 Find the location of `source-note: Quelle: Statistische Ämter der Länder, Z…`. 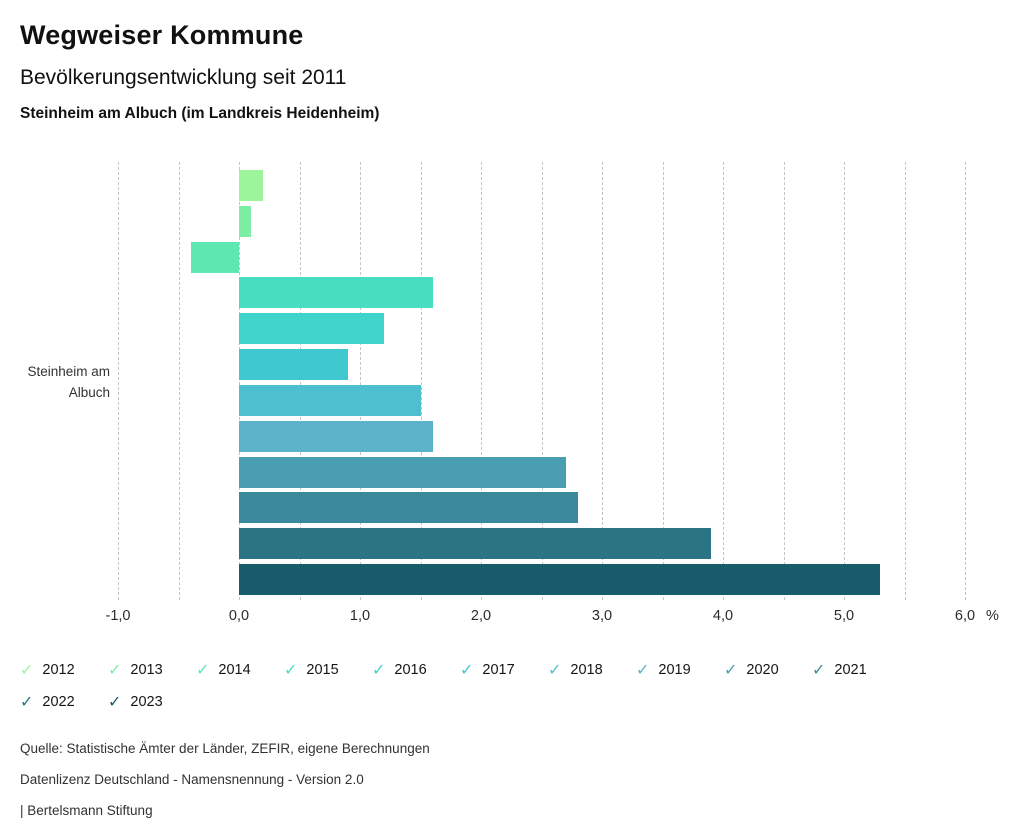

source-note: Quelle: Statistische Ämter der Länder, Z… is located at coordinates (225, 748).